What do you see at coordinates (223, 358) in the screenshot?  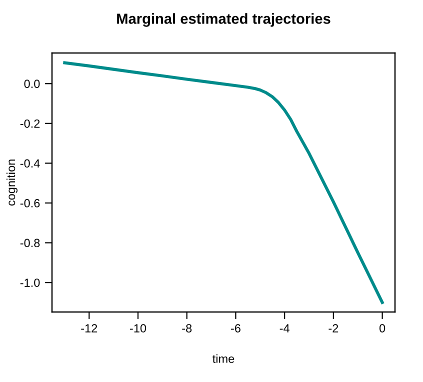 I see `x-axis-title: time` at bounding box center [223, 358].